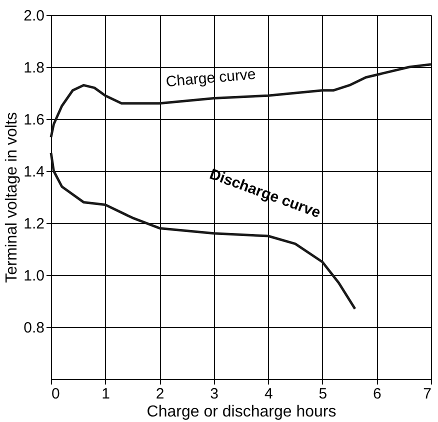 The height and width of the screenshot is (422, 438). Describe the element at coordinates (34, 120) in the screenshot. I see `y-tick-label: 1.6` at that location.